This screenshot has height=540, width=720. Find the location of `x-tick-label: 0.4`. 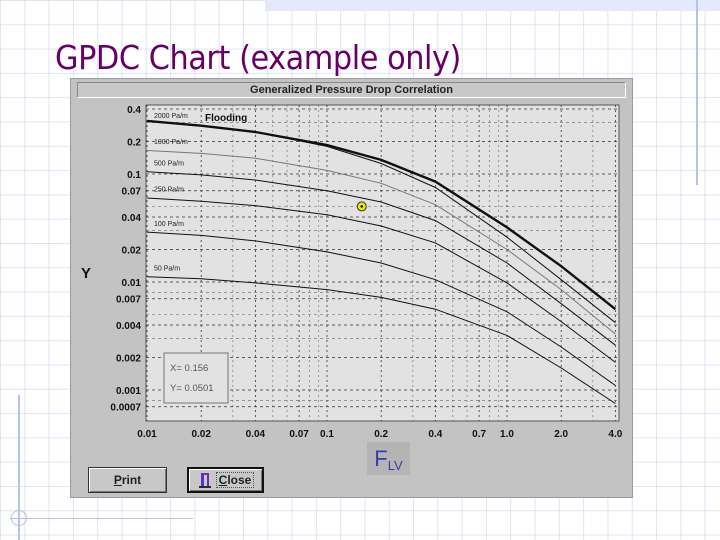

x-tick-label: 0.4 is located at coordinates (435, 434).